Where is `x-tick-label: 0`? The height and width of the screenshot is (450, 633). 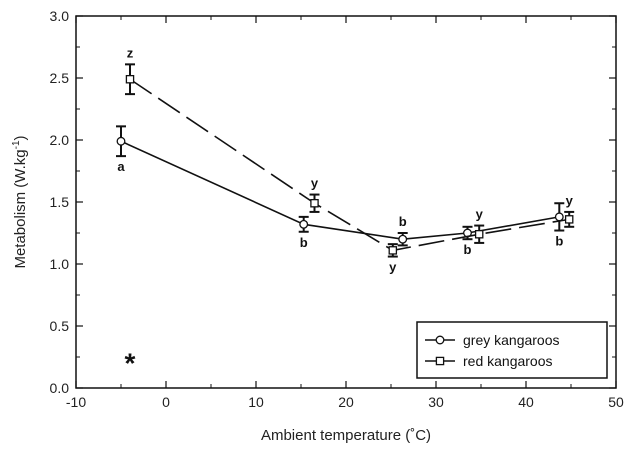
x-tick-label: 0 is located at coordinates (166, 402).